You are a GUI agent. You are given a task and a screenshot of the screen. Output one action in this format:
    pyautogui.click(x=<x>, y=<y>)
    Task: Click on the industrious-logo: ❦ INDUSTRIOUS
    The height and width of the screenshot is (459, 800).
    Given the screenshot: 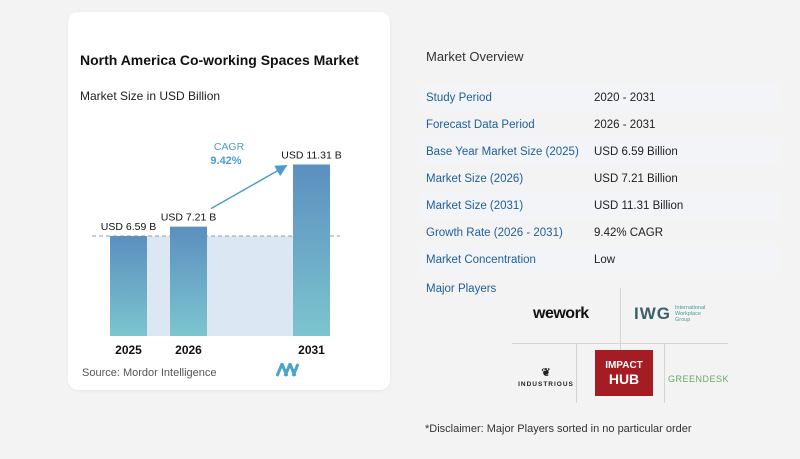 What is the action you would take?
    pyautogui.click(x=546, y=377)
    